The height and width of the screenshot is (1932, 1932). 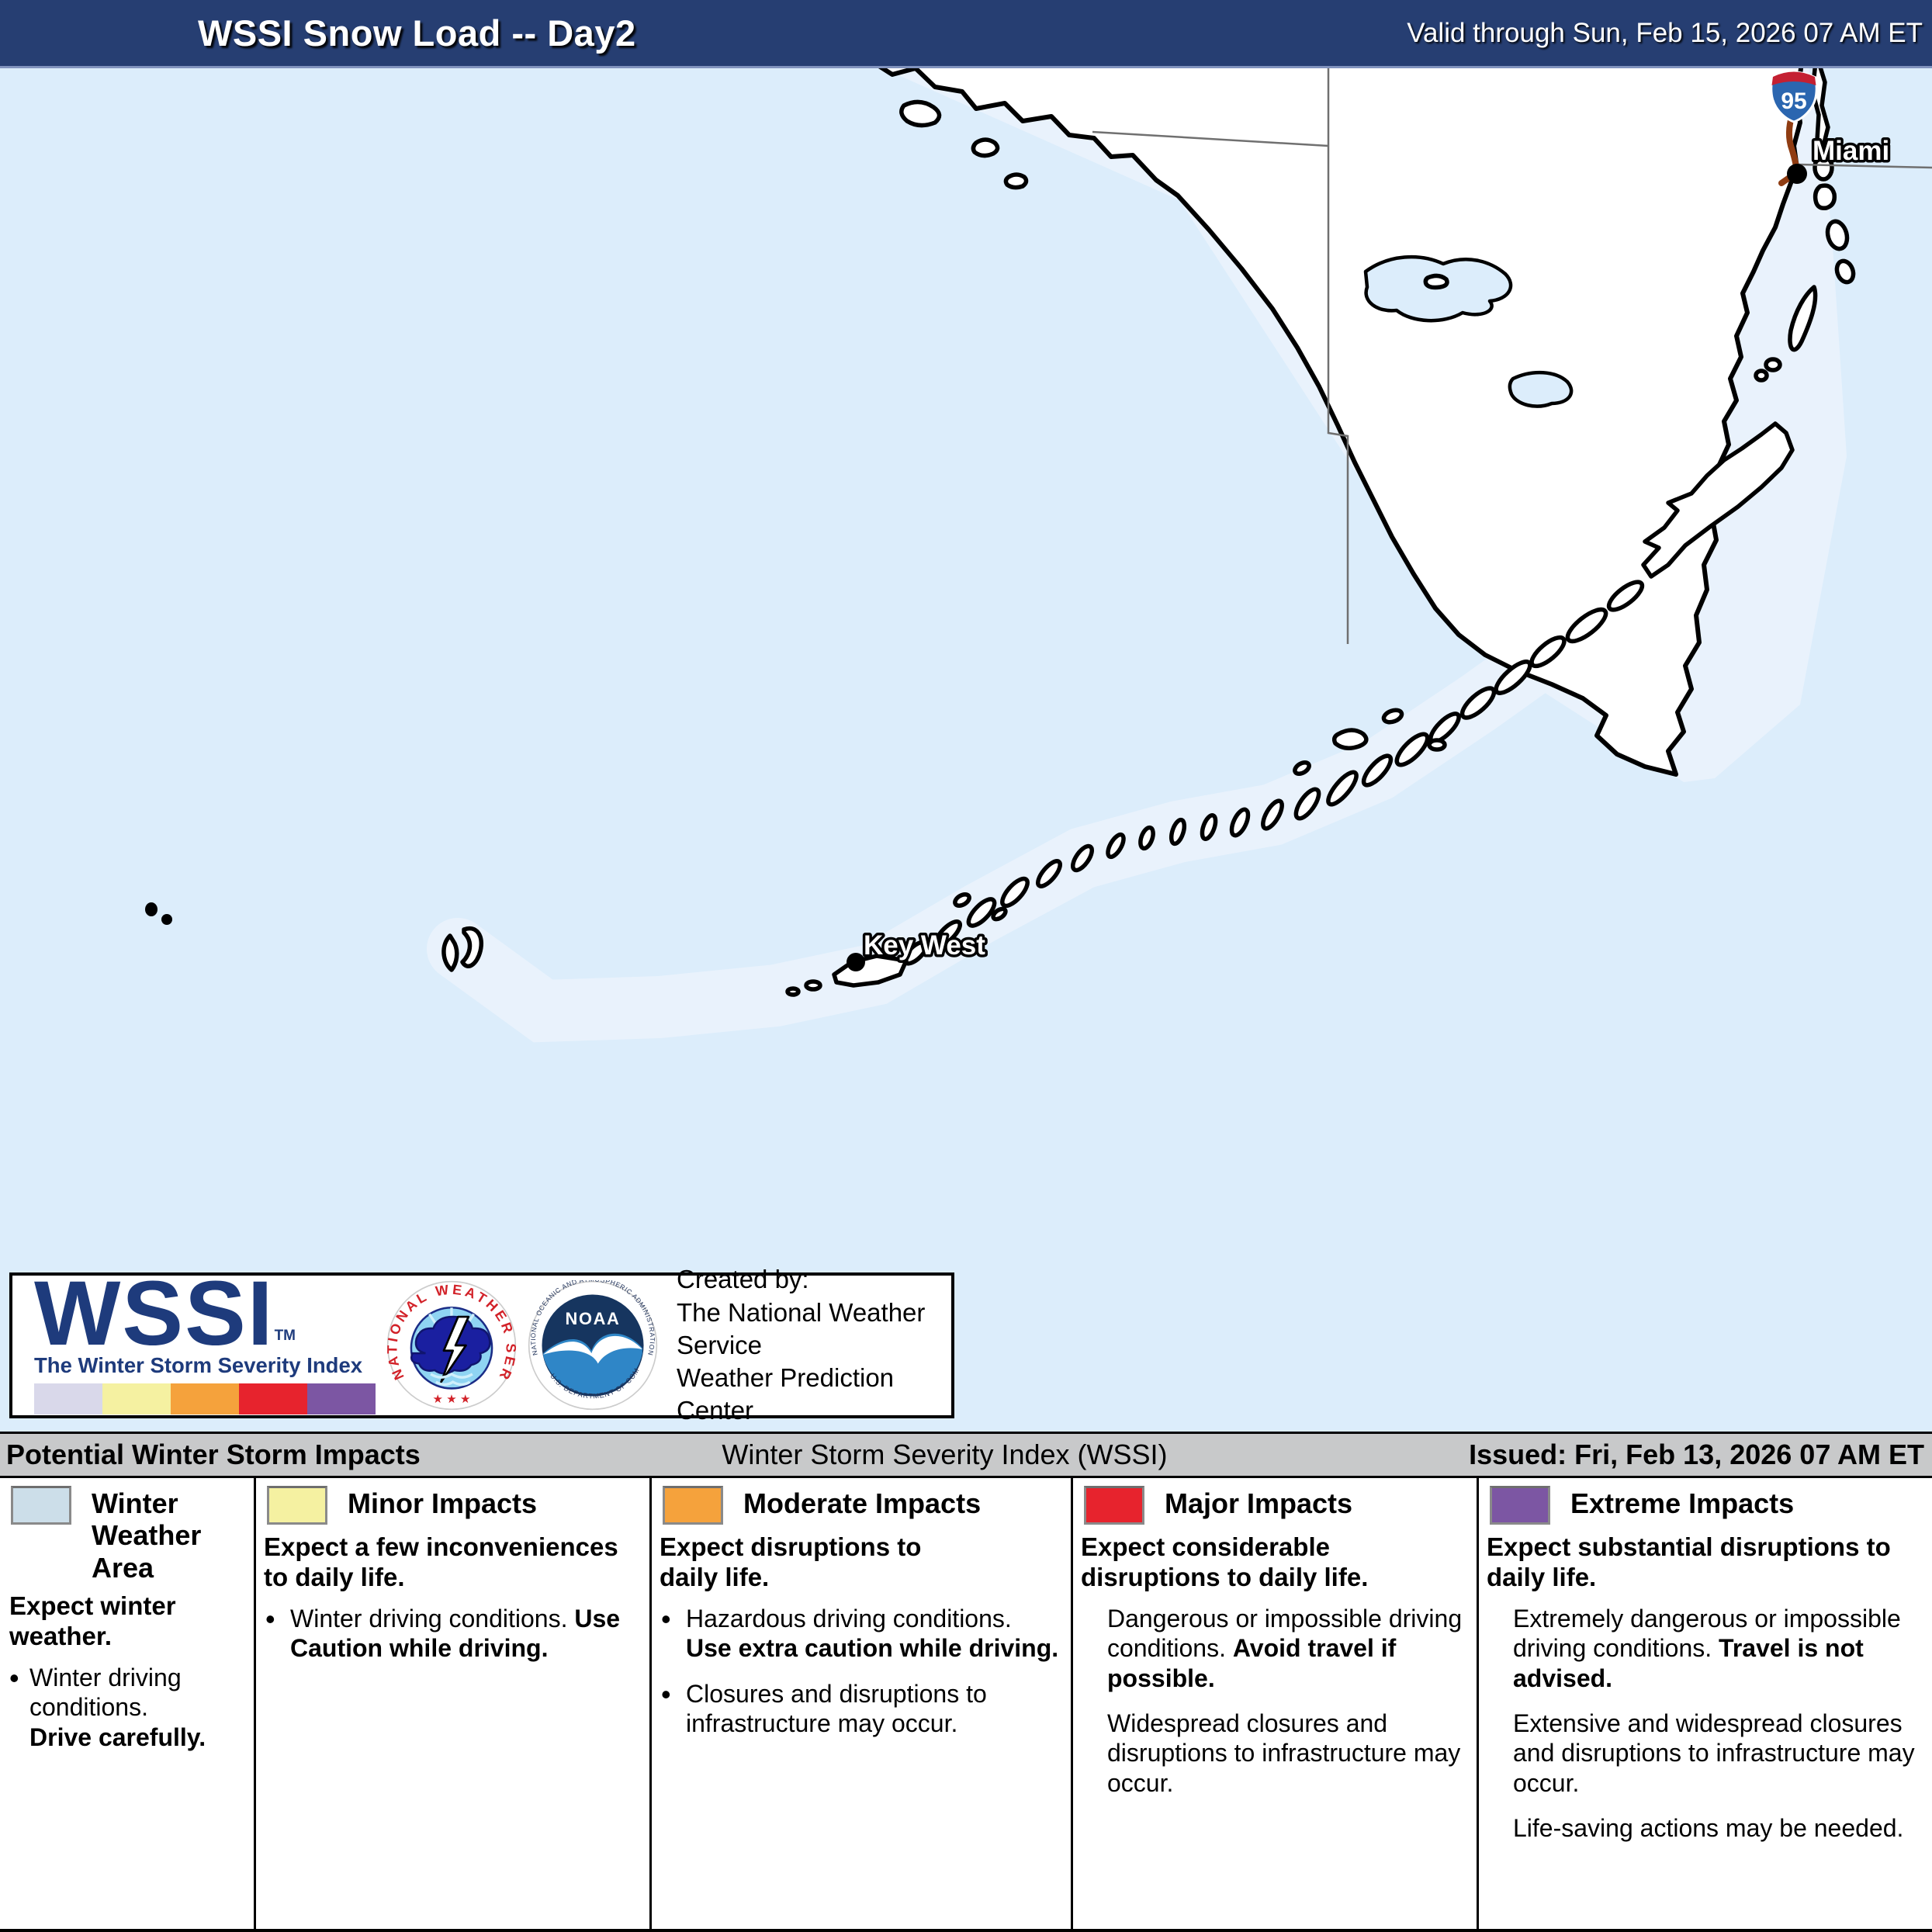 I want to click on page-title: WSSI Snow Load -- Day2, so click(x=417, y=33).